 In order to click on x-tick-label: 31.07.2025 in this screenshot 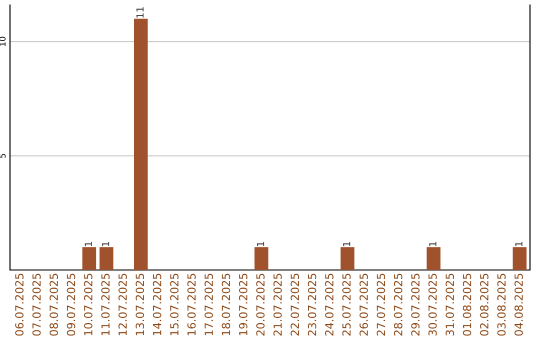, I will do `click(450, 305)`.